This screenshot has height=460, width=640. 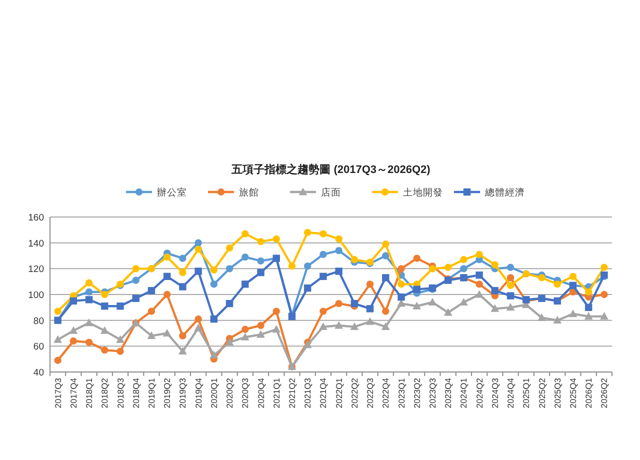 What do you see at coordinates (448, 393) in the screenshot?
I see `x-tick-label: 2023Q4` at bounding box center [448, 393].